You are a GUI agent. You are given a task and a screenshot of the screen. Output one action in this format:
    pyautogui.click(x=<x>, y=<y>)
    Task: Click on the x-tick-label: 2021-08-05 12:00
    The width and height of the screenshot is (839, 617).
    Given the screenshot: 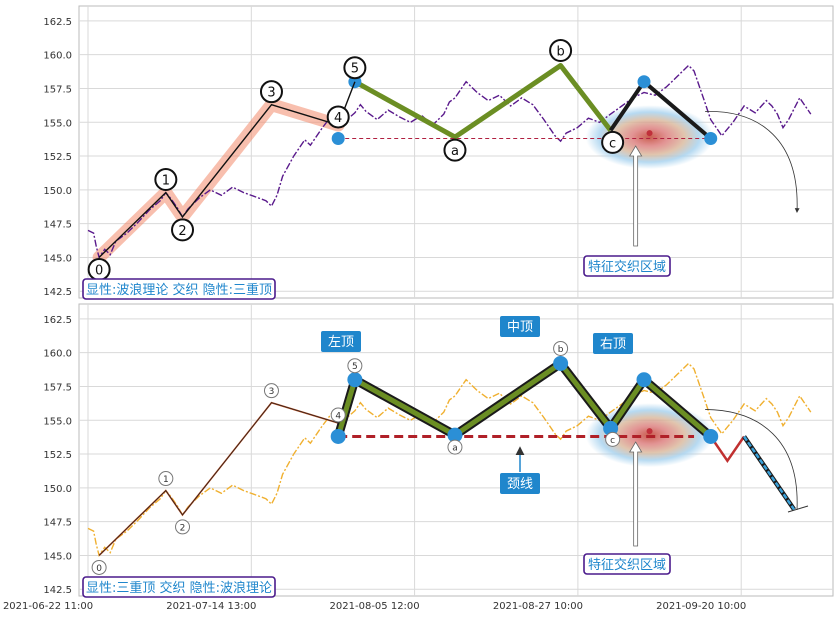 What is the action you would take?
    pyautogui.click(x=375, y=606)
    